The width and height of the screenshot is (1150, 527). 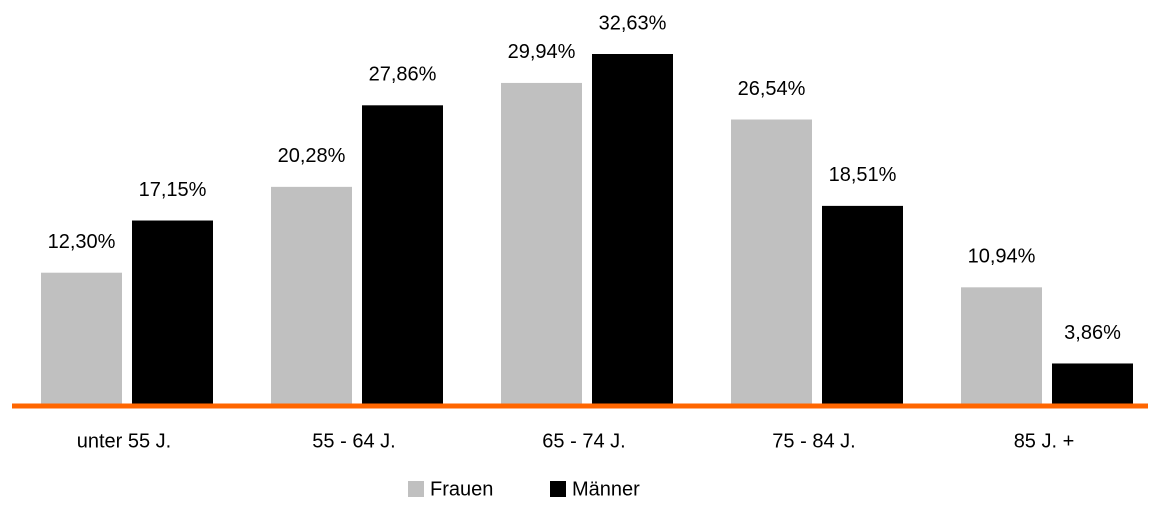 I want to click on x-tick-label: 55 - 64 J., so click(x=353, y=441).